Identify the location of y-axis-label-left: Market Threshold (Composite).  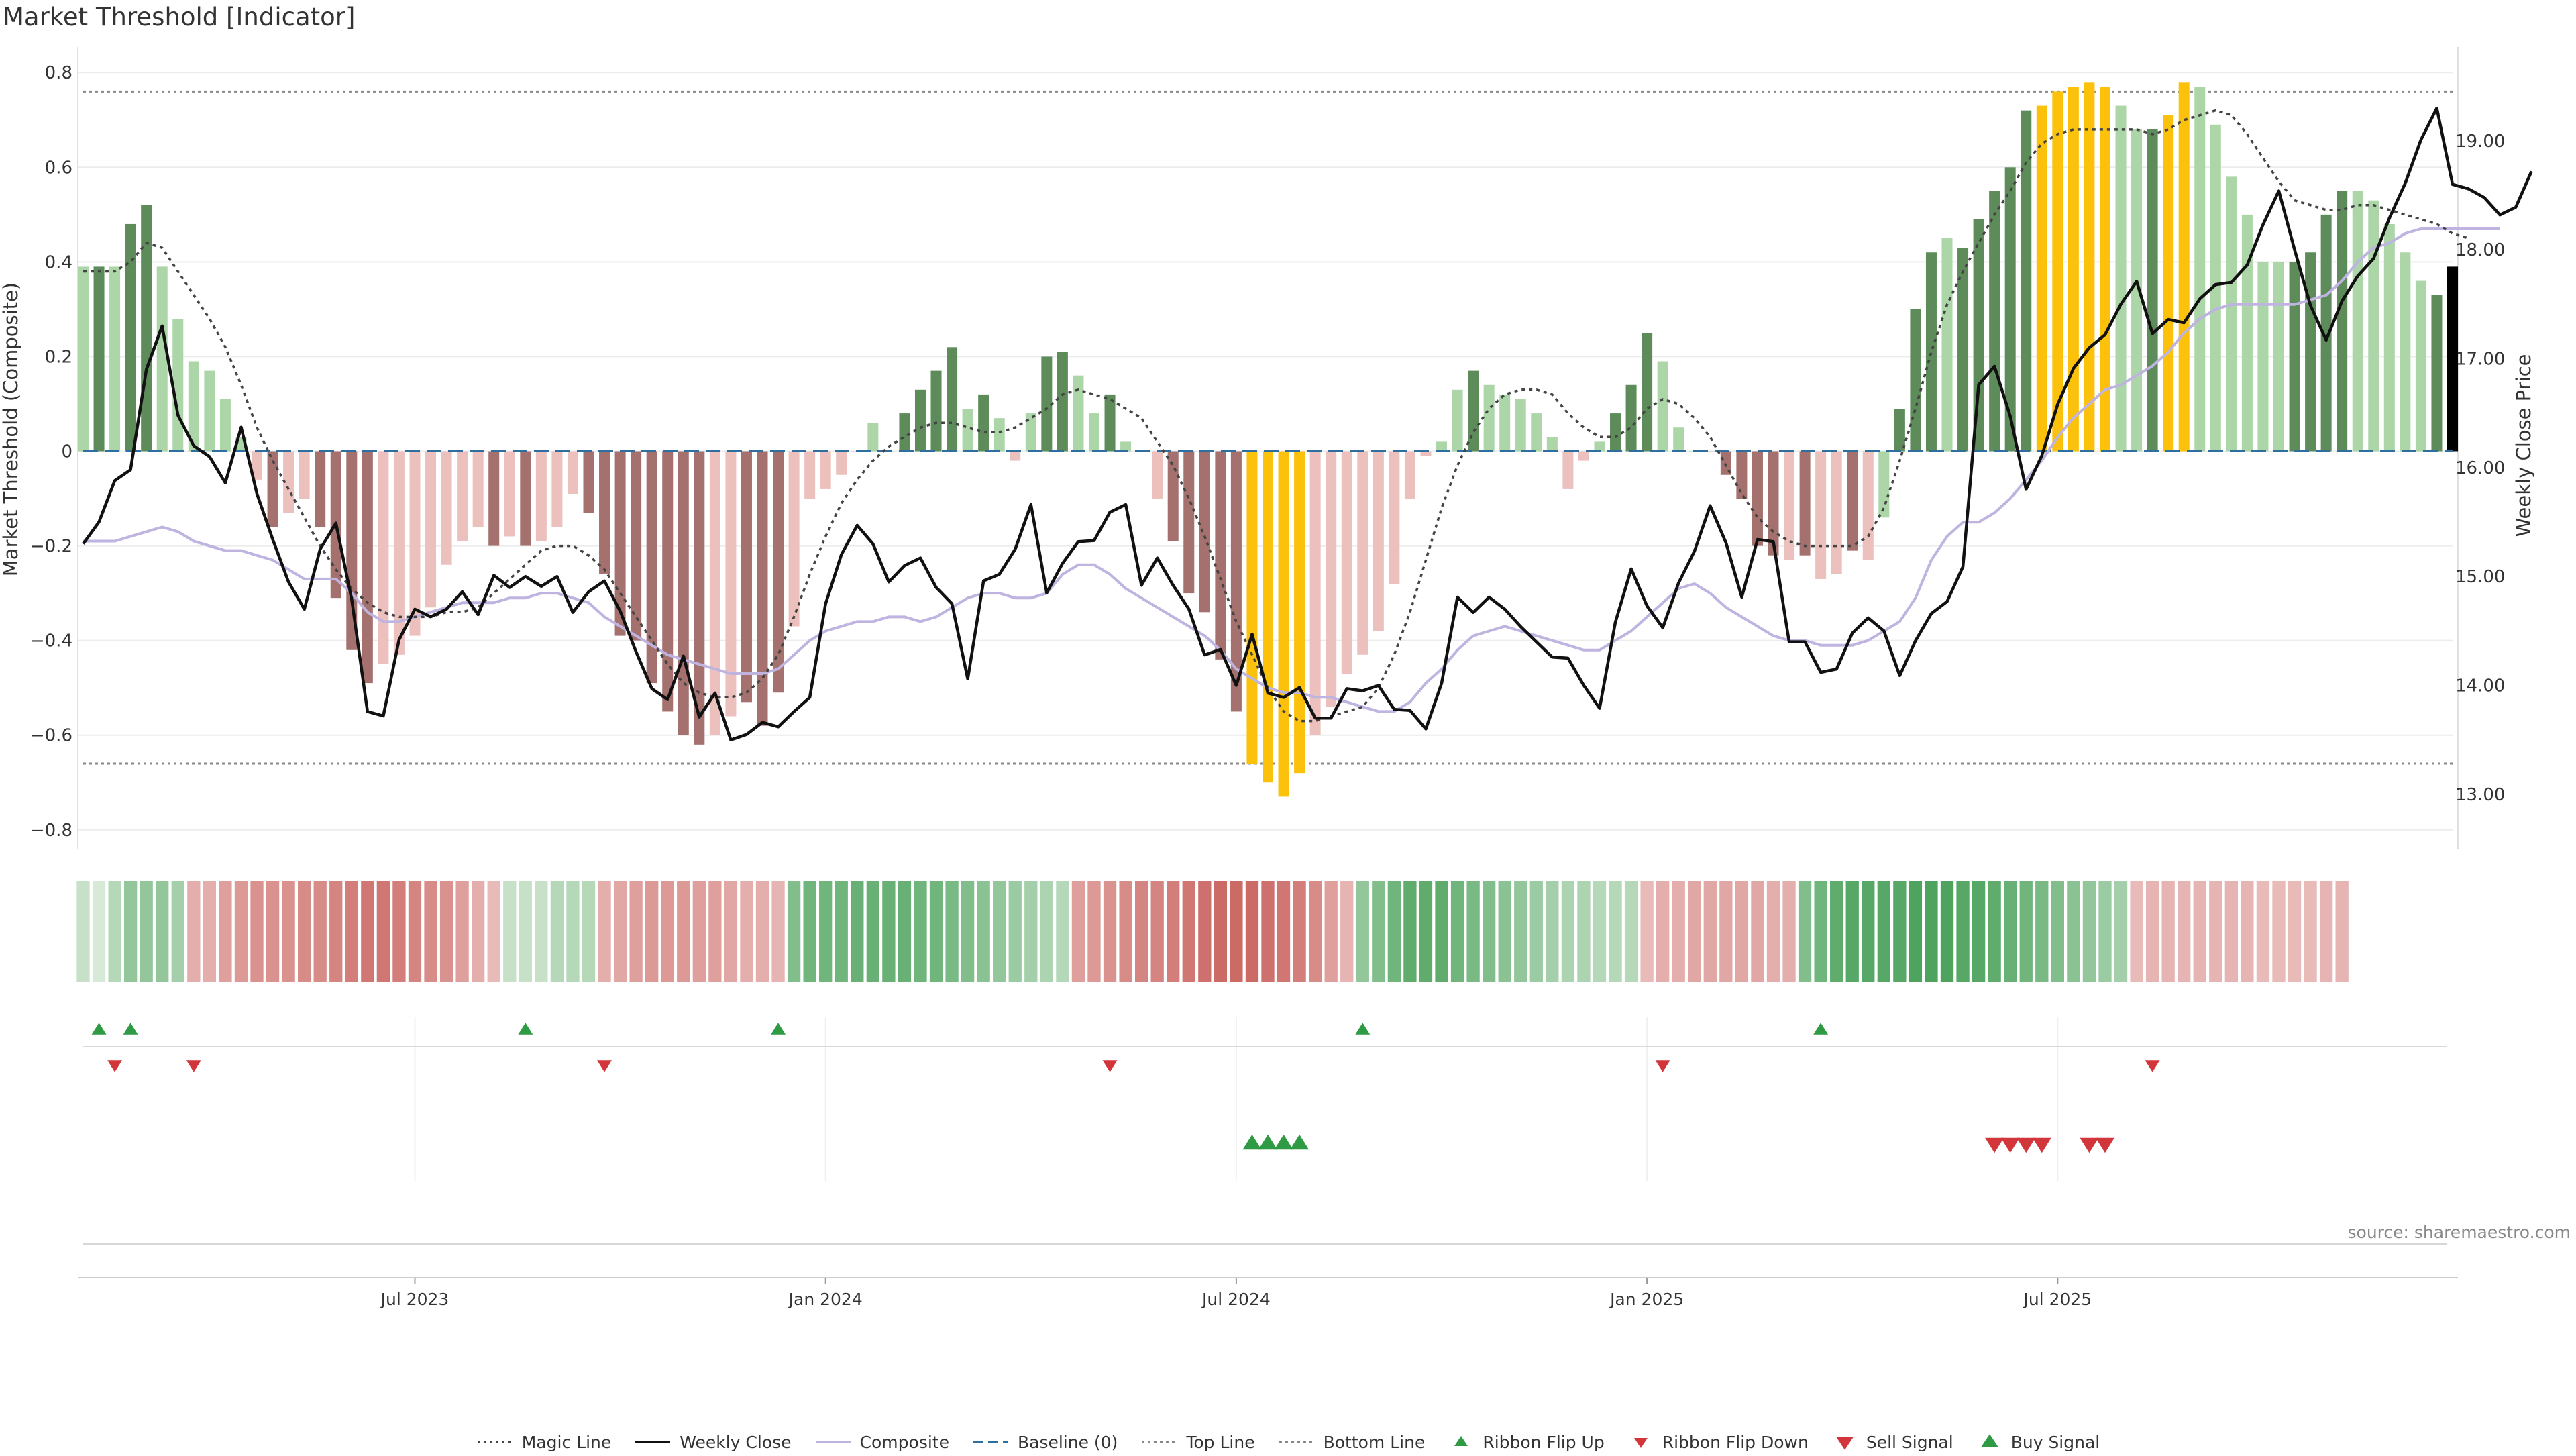
(11, 429).